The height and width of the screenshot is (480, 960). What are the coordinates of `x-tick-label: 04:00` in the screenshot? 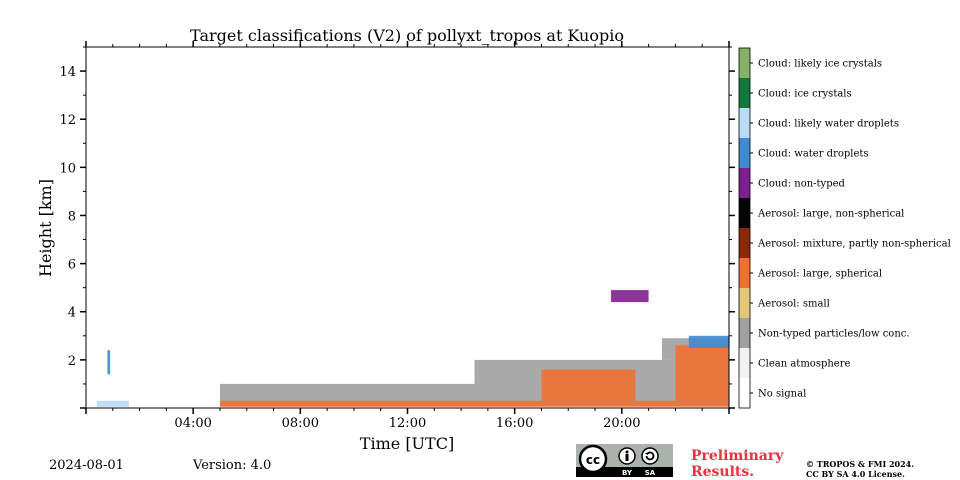 It's located at (192, 423).